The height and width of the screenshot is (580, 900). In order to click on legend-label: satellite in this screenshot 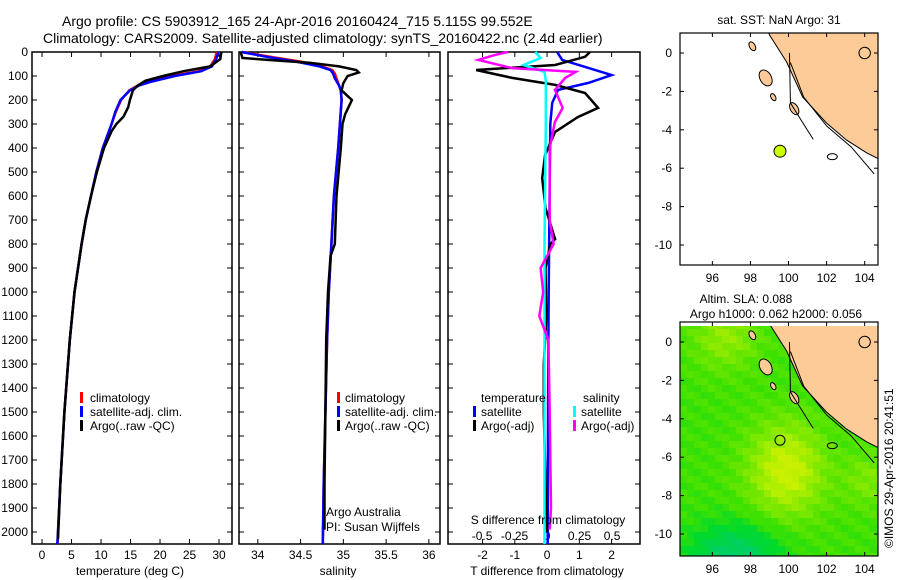, I will do `click(601, 412)`.